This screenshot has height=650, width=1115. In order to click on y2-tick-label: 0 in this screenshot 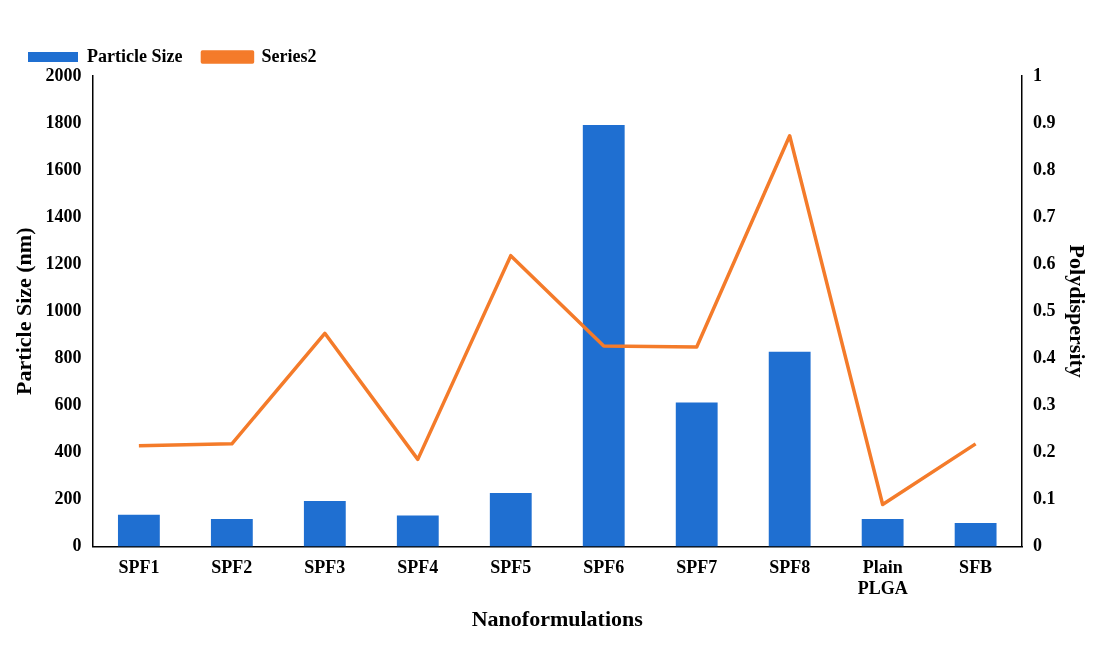, I will do `click(1038, 545)`.